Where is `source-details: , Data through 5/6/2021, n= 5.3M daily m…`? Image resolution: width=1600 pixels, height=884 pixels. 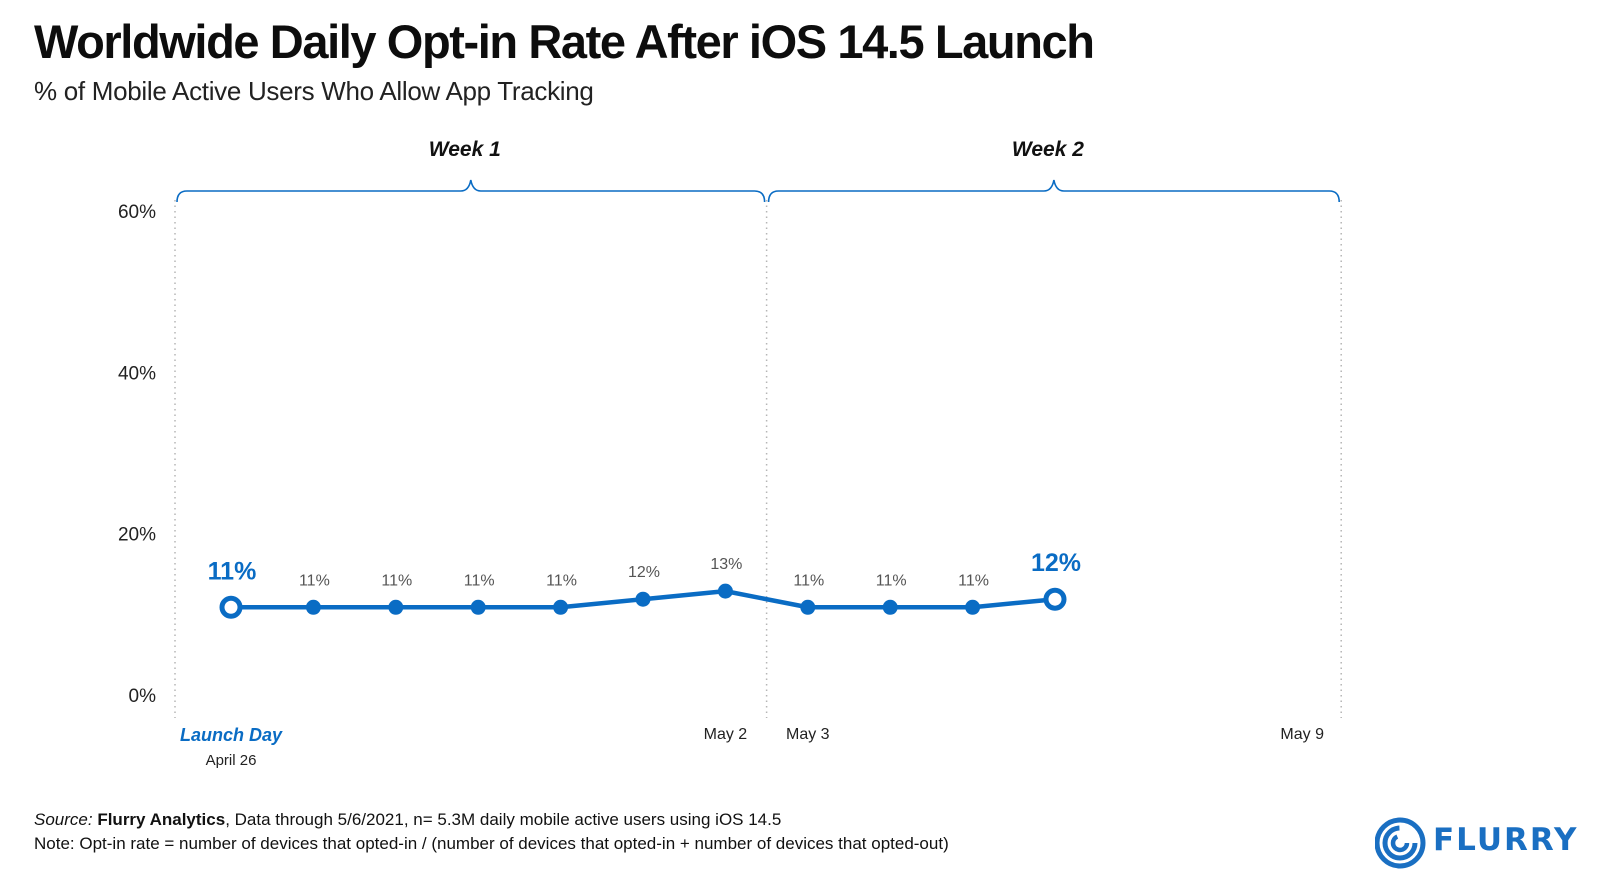
source-details: , Data through 5/6/2021, n= 5.3M daily m… is located at coordinates (503, 819).